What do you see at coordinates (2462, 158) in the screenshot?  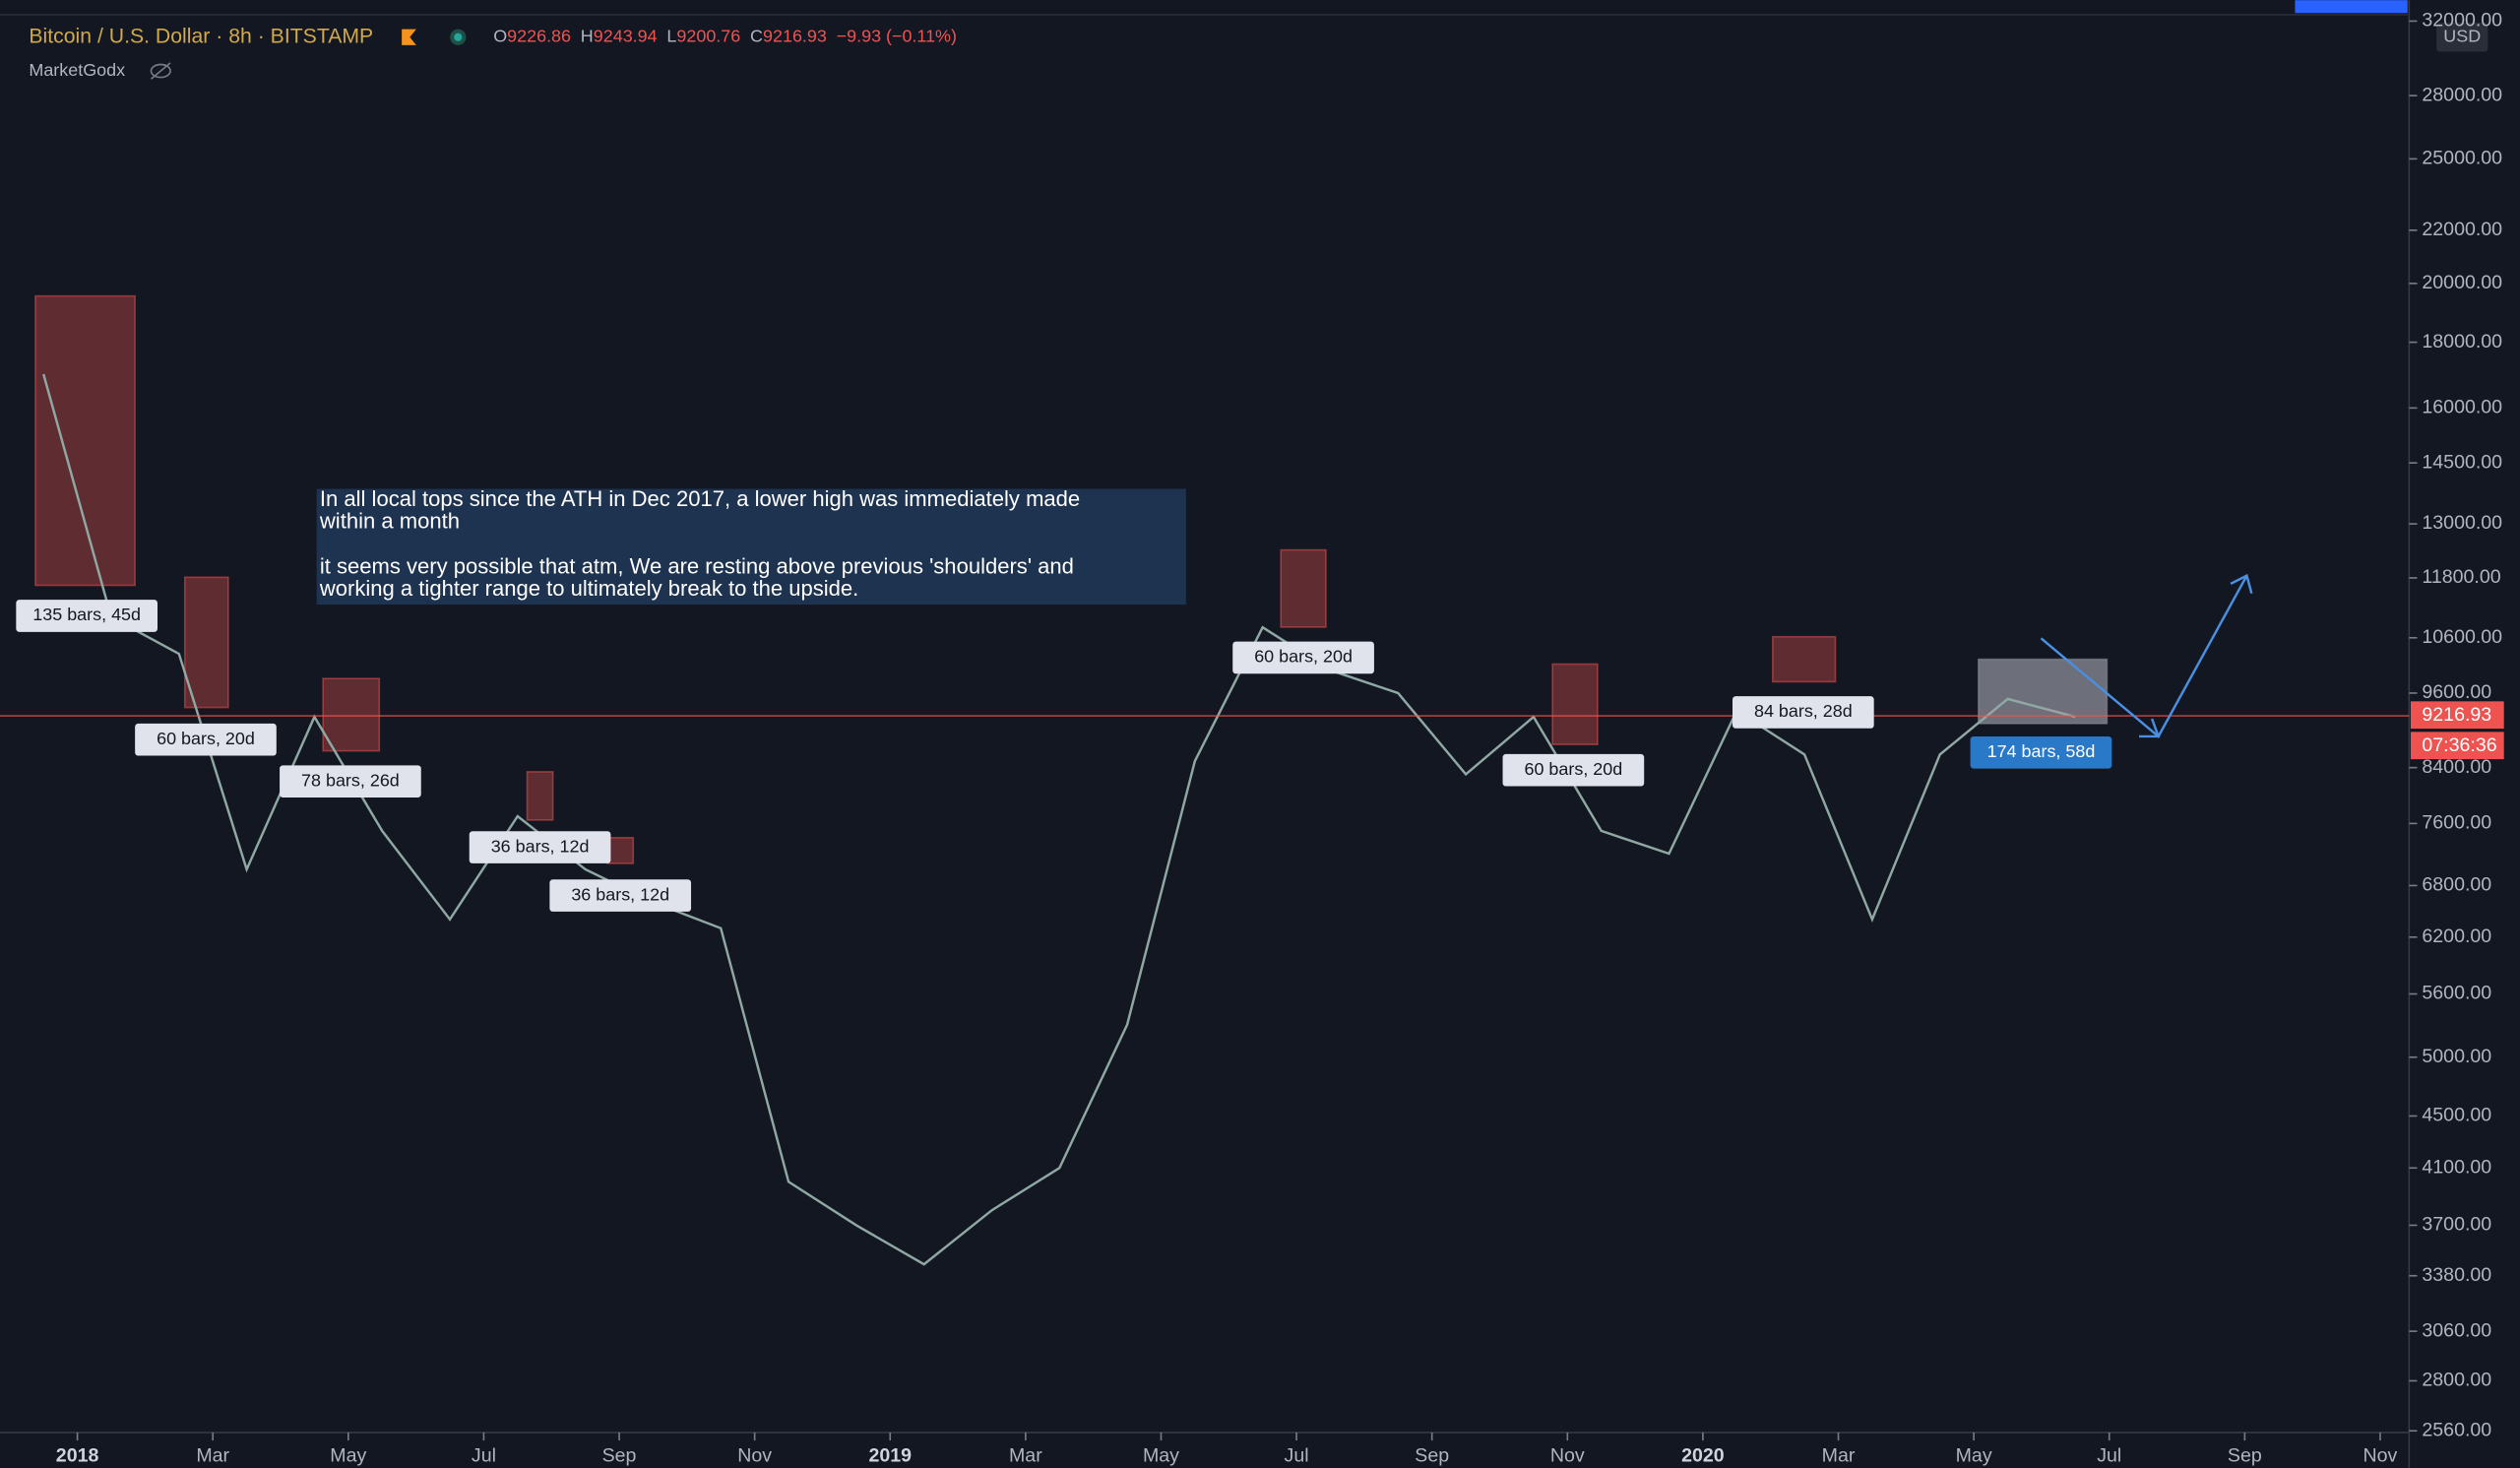 I see `y-tick-label: 25000.00` at bounding box center [2462, 158].